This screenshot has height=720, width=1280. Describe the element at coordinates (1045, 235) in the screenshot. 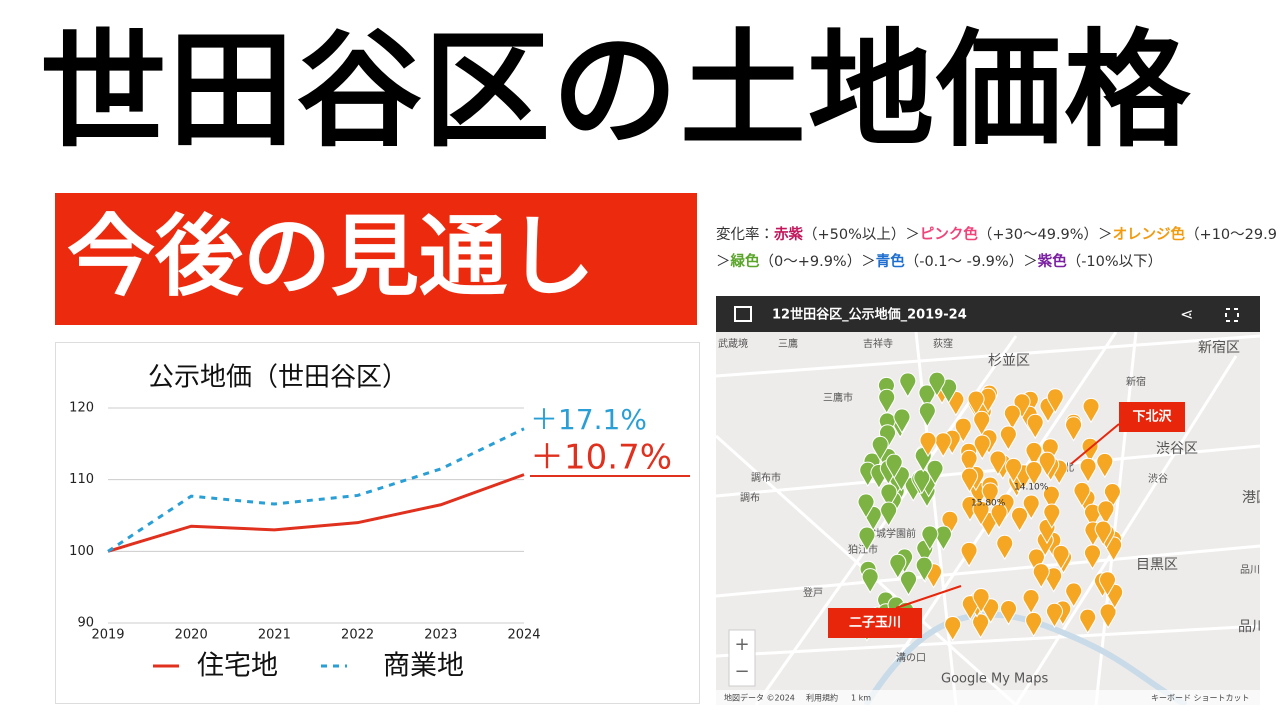

I see `legend-text: （+30〜49.9%）＞` at that location.